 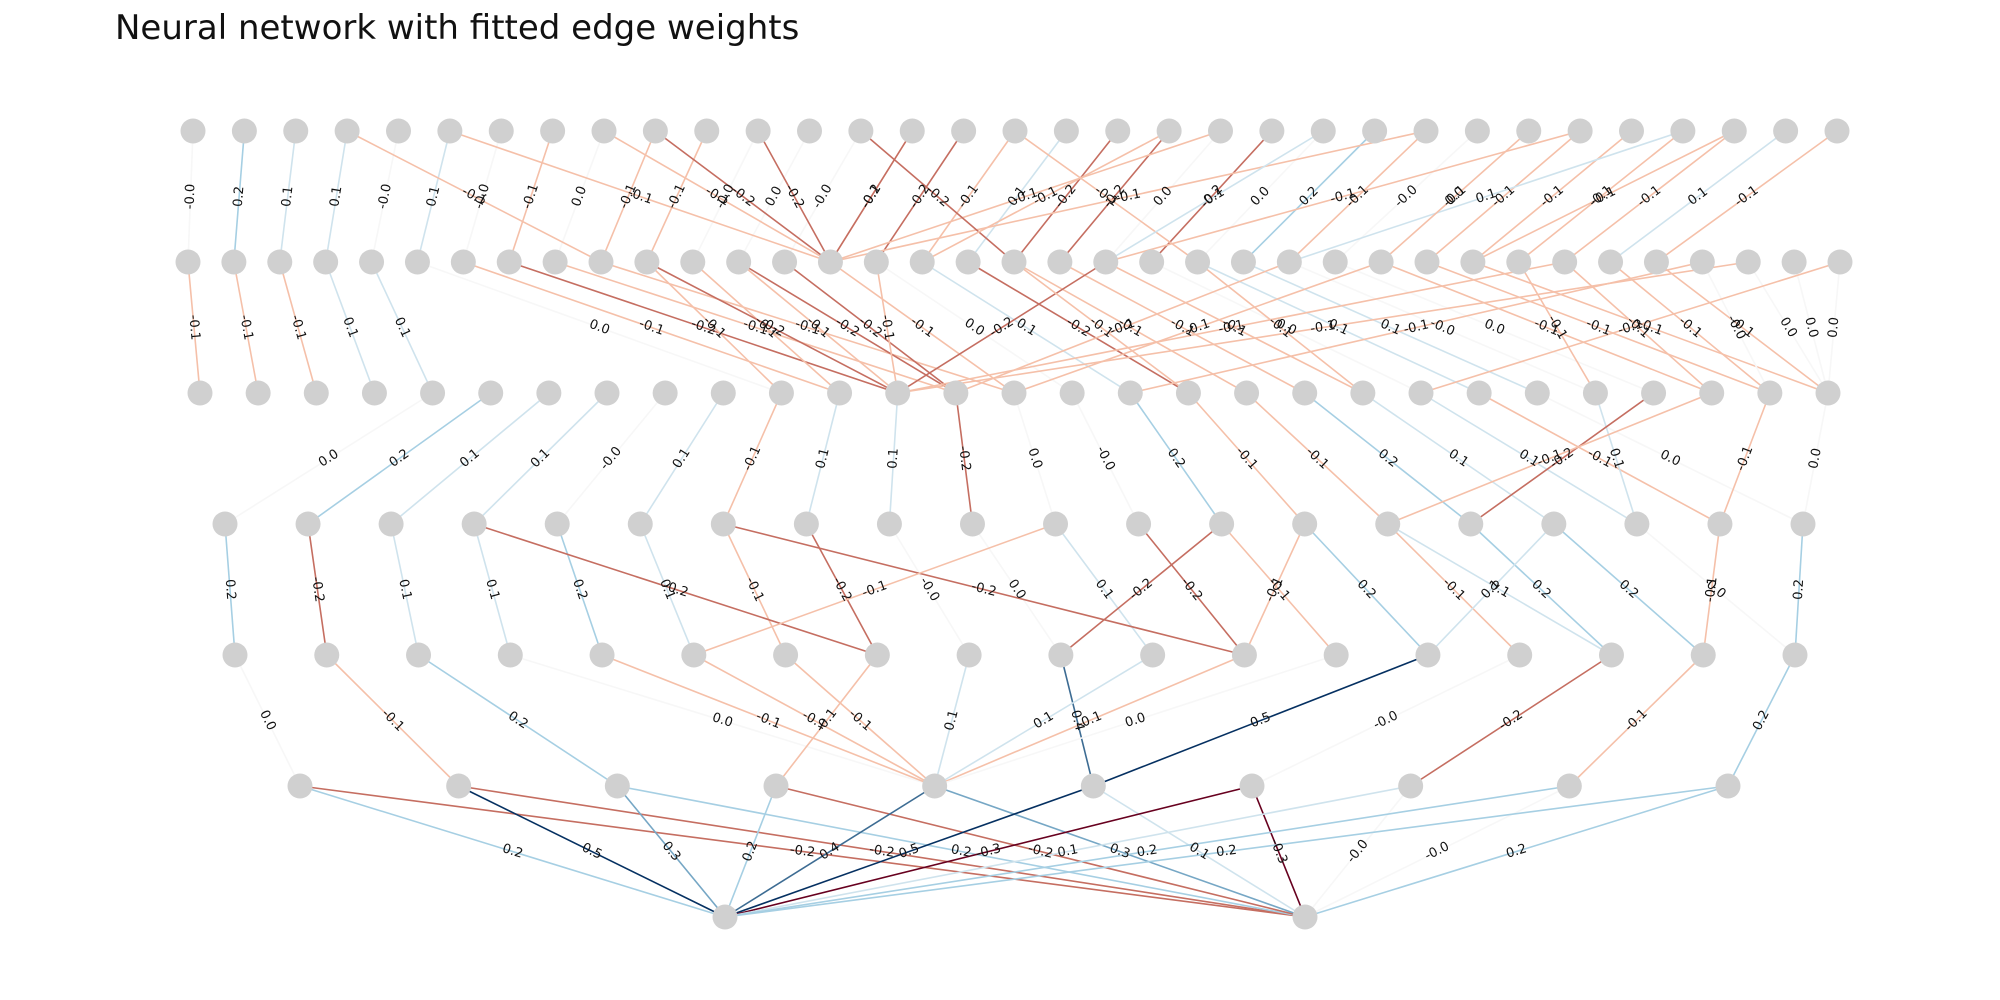 I want to click on edge-weight-label-106: 0.1, so click(x=893, y=459).